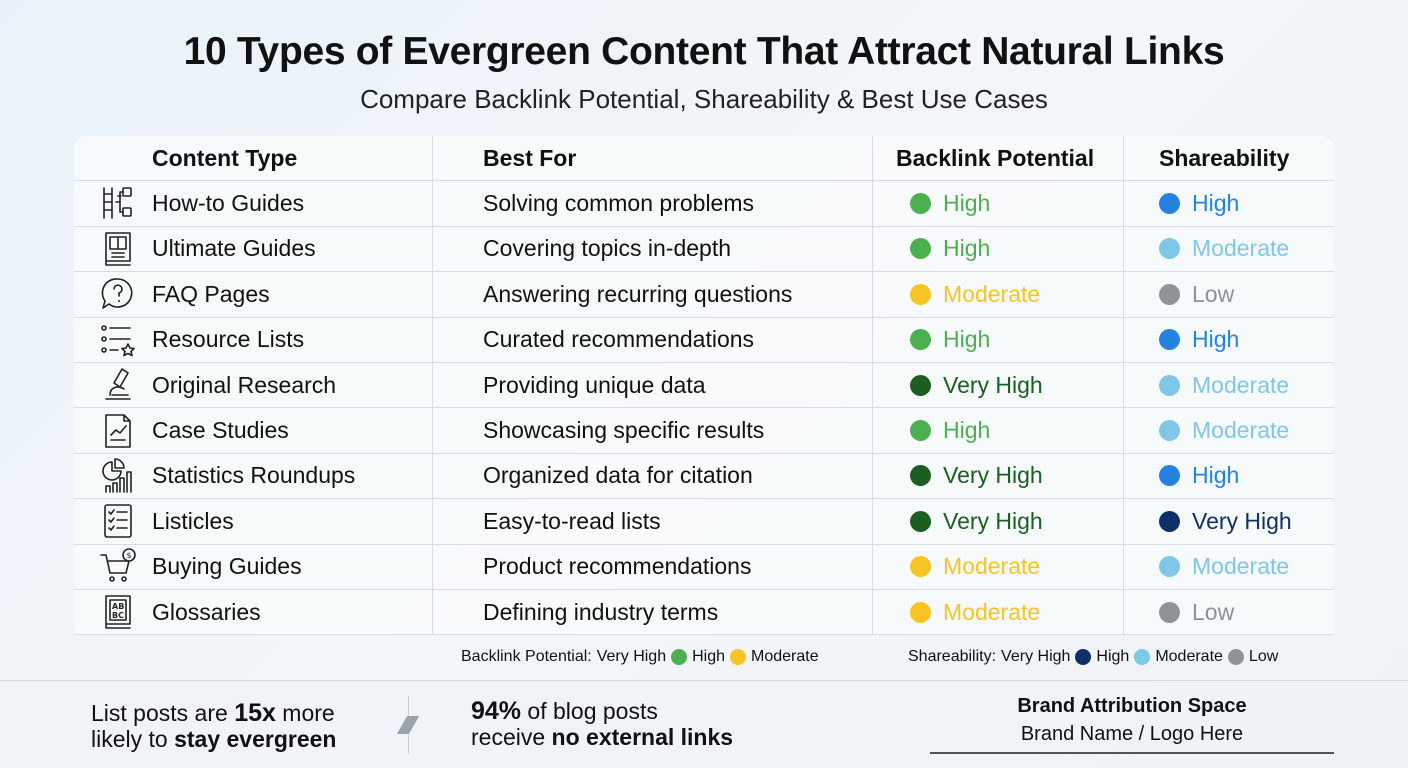 This screenshot has height=768, width=1408. What do you see at coordinates (1113, 656) in the screenshot?
I see `legend-high: High` at bounding box center [1113, 656].